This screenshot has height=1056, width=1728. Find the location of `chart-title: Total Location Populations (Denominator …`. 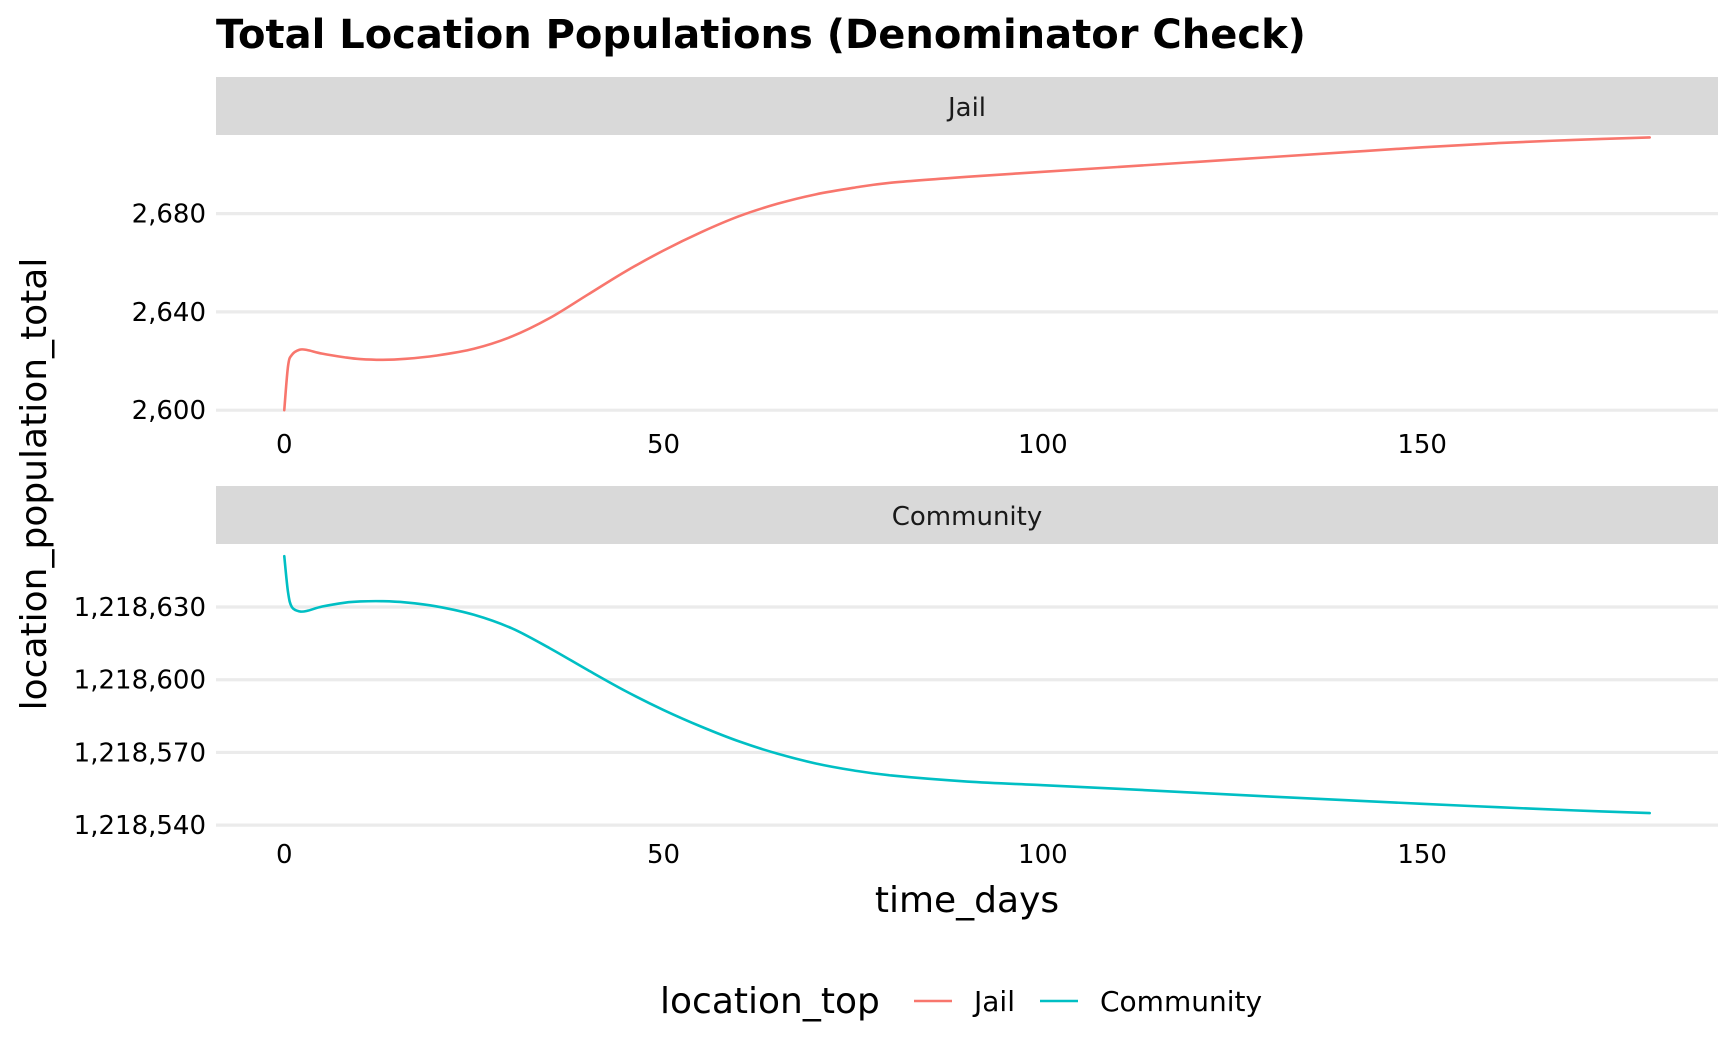

chart-title: Total Location Populations (Denominator … is located at coordinates (761, 35).